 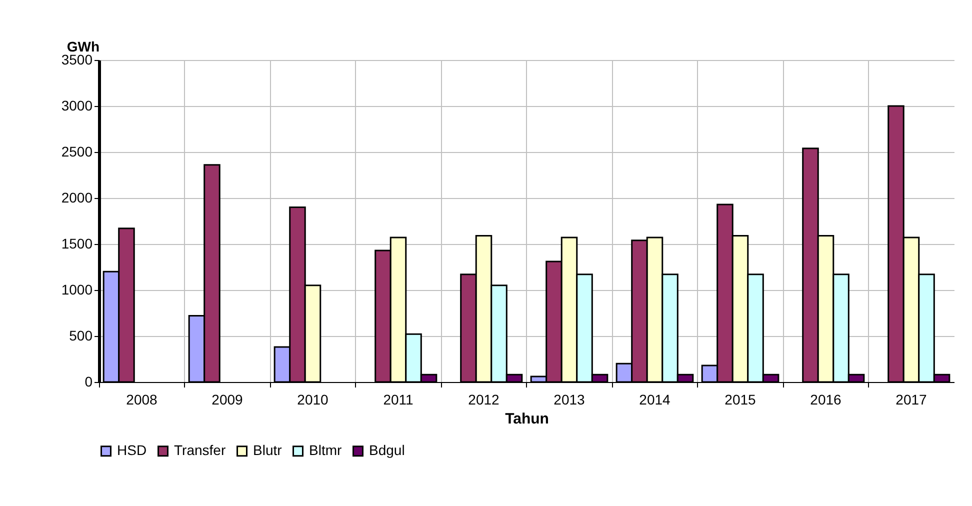 What do you see at coordinates (527, 419) in the screenshot?
I see `x-axis-title: Tahun` at bounding box center [527, 419].